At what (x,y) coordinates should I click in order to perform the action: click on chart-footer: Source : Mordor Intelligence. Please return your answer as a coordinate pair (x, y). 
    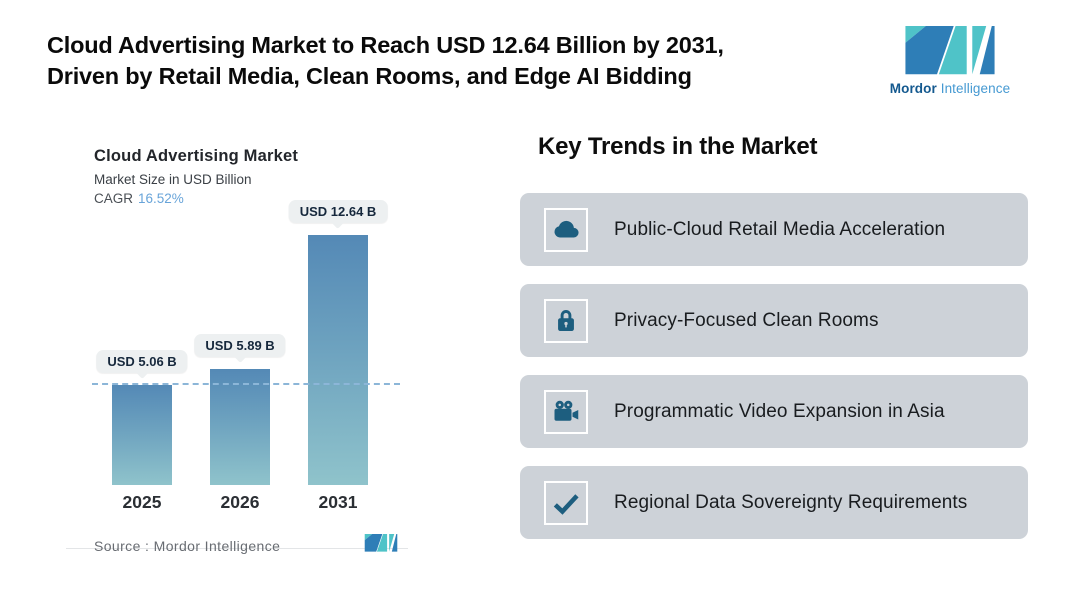
    Looking at the image, I should click on (246, 546).